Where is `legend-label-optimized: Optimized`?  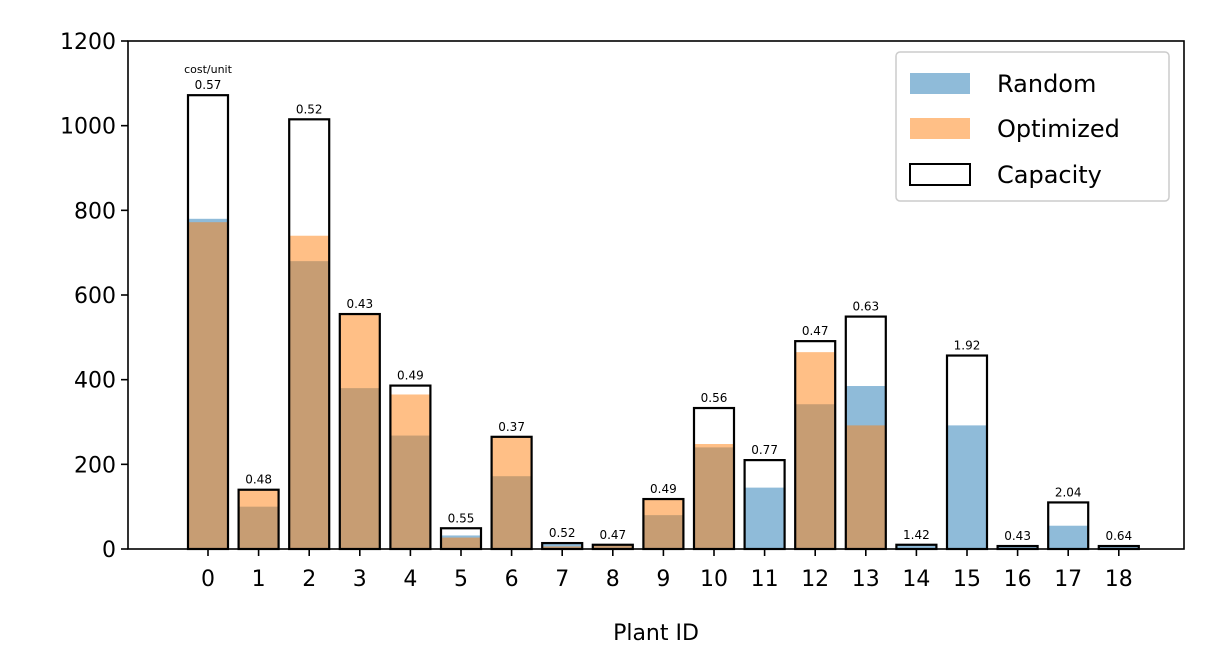 legend-label-optimized: Optimized is located at coordinates (1058, 129).